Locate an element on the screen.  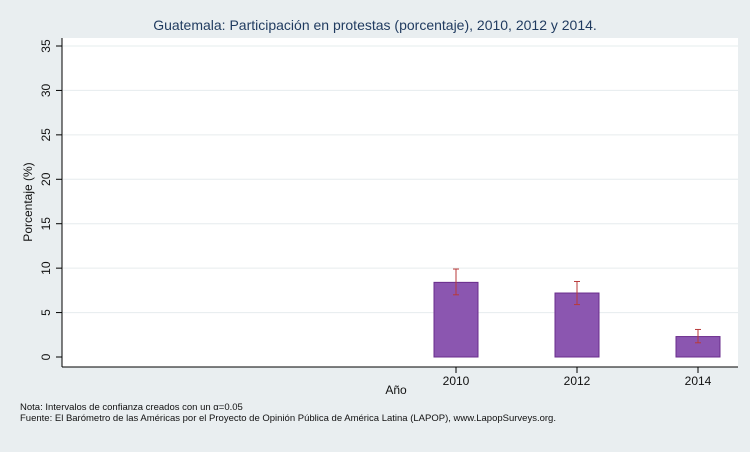
x-axis-label: Año is located at coordinates (396, 390).